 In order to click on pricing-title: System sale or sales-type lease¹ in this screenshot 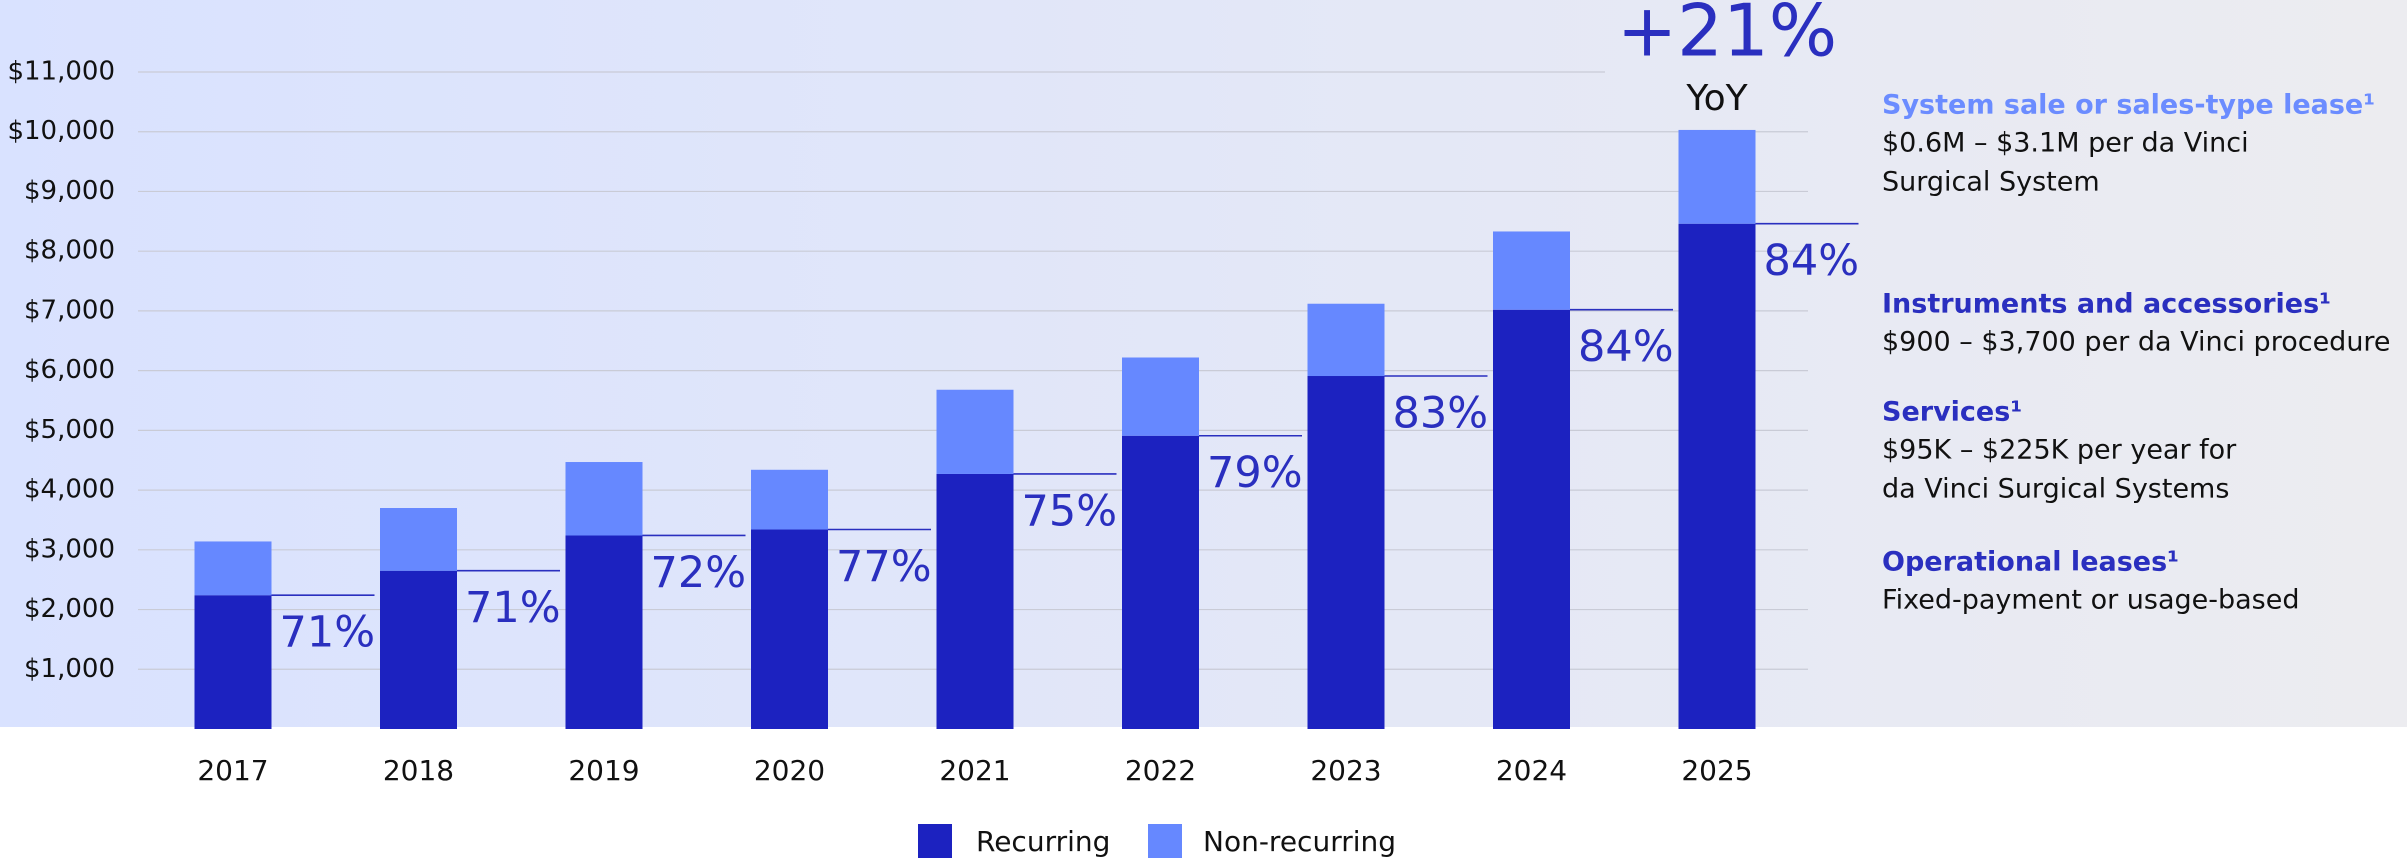, I will do `click(2128, 105)`.